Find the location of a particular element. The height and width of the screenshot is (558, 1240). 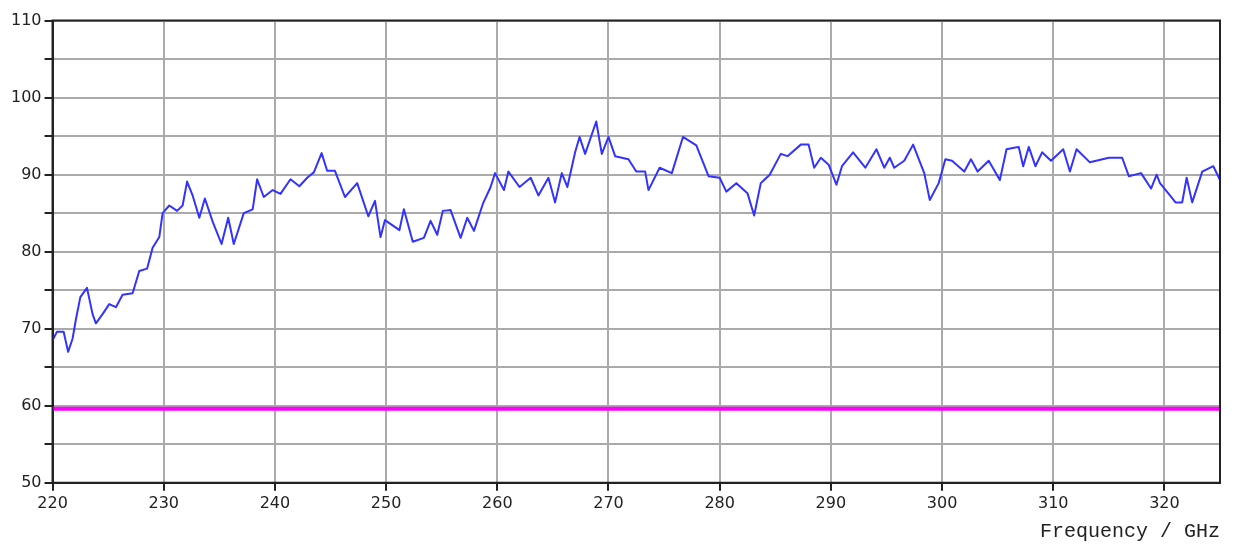

x-tick-label: 250 is located at coordinates (386, 502).